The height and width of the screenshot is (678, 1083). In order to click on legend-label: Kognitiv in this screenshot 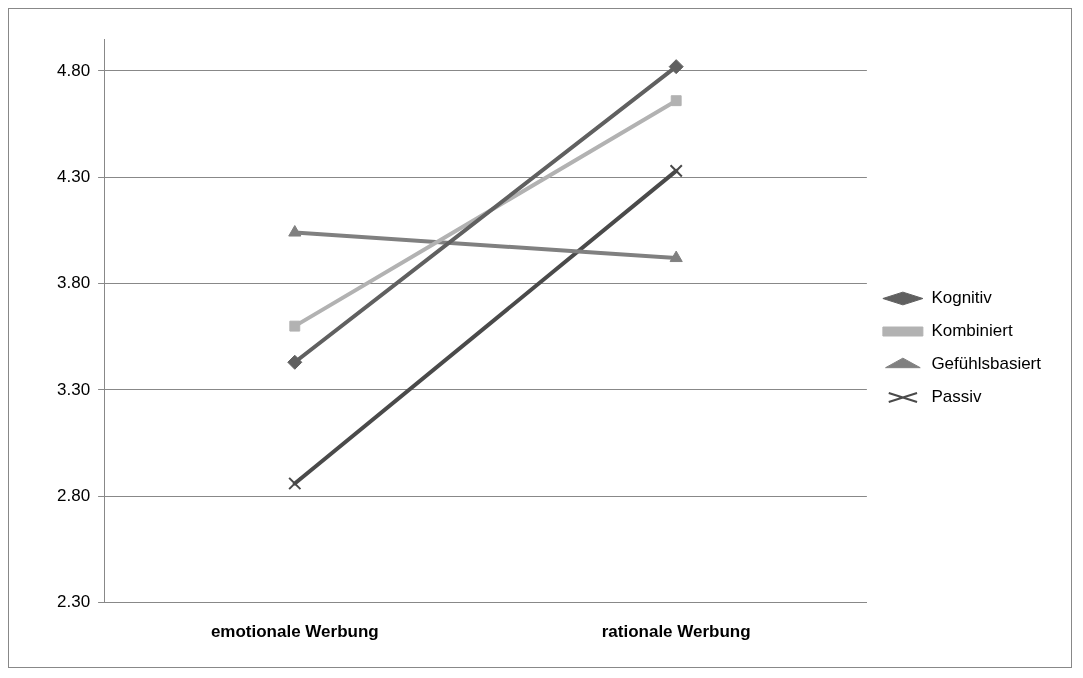, I will do `click(962, 298)`.